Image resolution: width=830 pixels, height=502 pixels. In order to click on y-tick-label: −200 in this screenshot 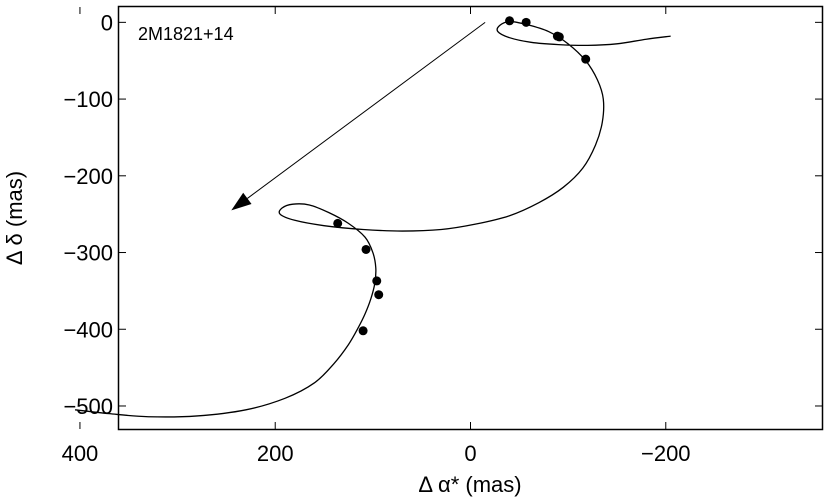, I will do `click(88, 176)`.